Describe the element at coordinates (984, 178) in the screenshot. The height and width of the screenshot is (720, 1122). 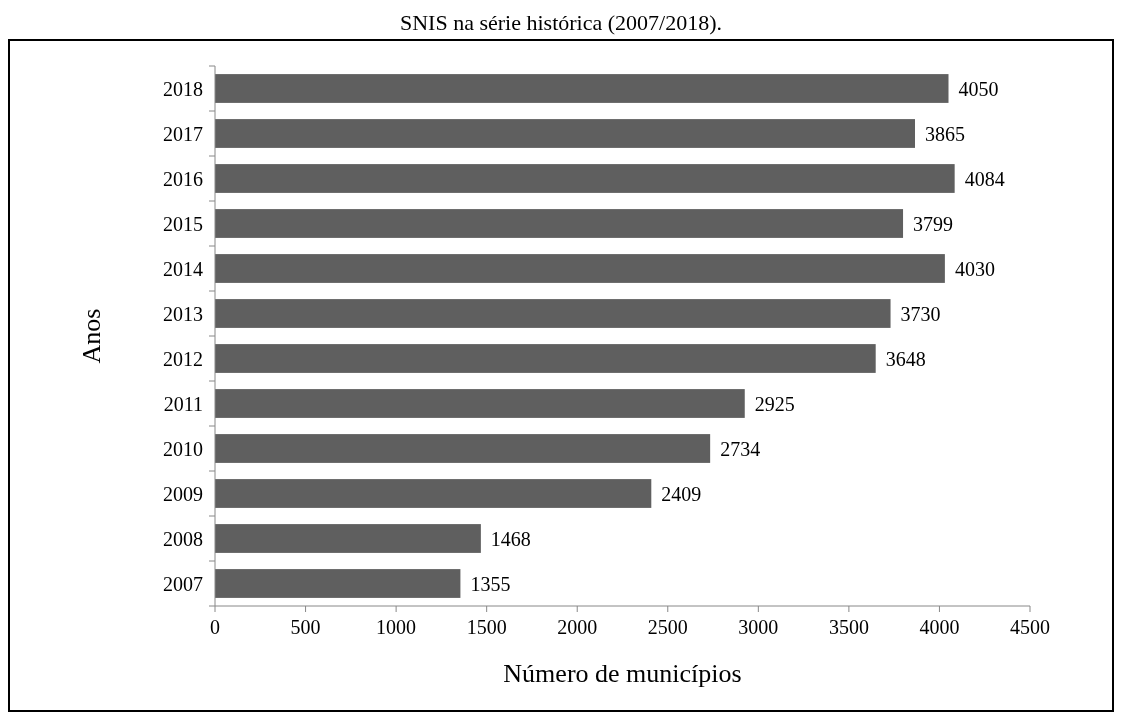
I see `data-label: 4084` at that location.